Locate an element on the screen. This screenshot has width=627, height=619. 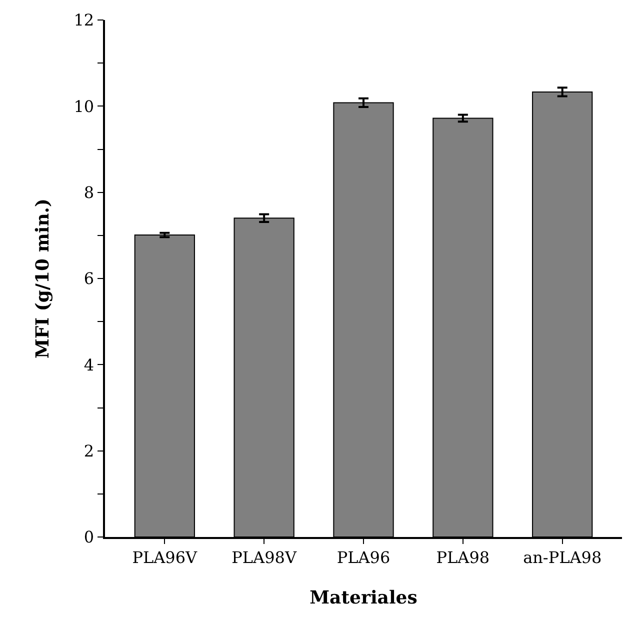
y-axis-title: MFI (g/10 min.) is located at coordinates (43, 278).